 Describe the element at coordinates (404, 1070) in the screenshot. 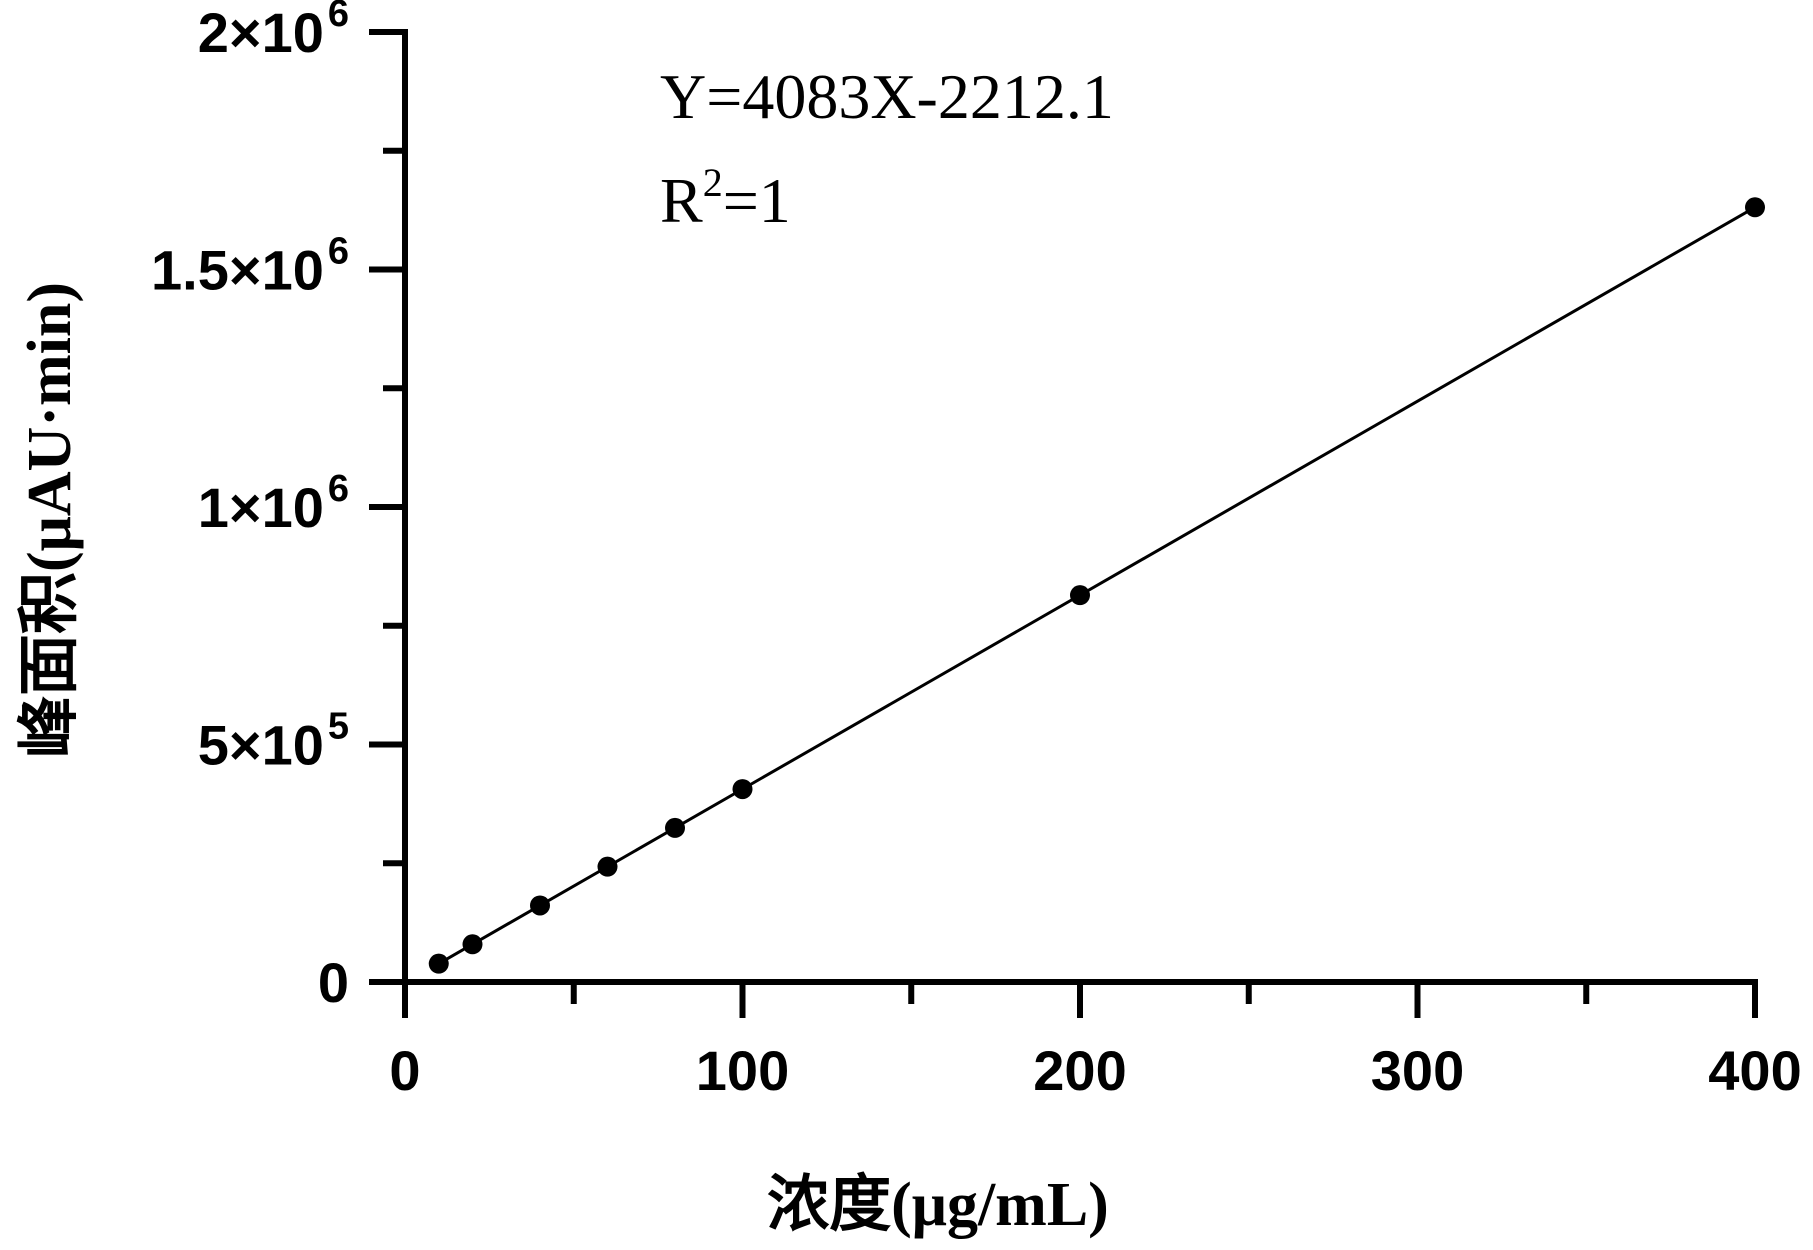

I see `x-tick-label: 0` at that location.